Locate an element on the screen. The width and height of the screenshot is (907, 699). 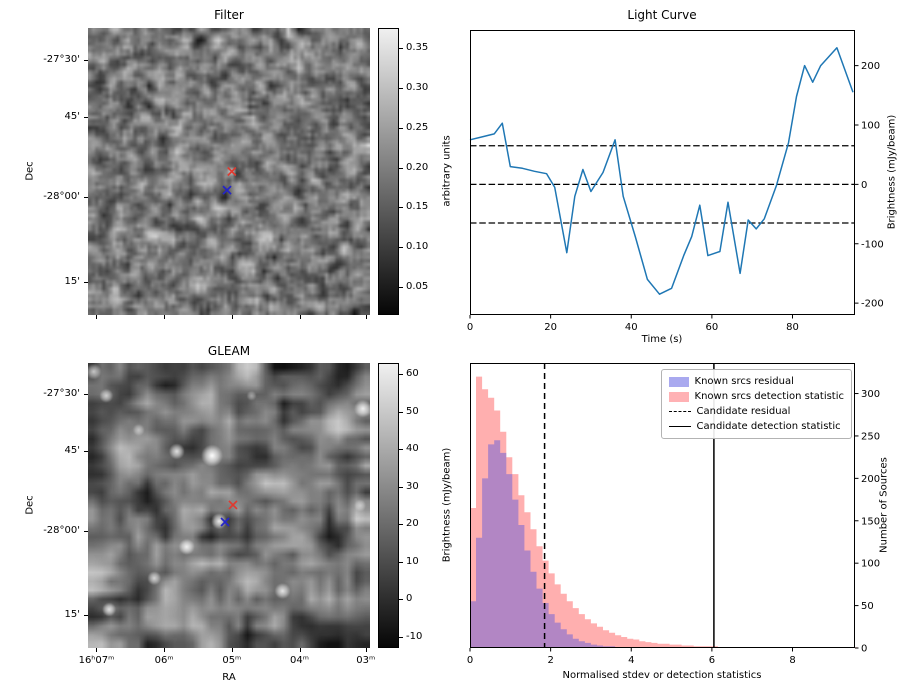
x-tick-label: 60 is located at coordinates (712, 327).